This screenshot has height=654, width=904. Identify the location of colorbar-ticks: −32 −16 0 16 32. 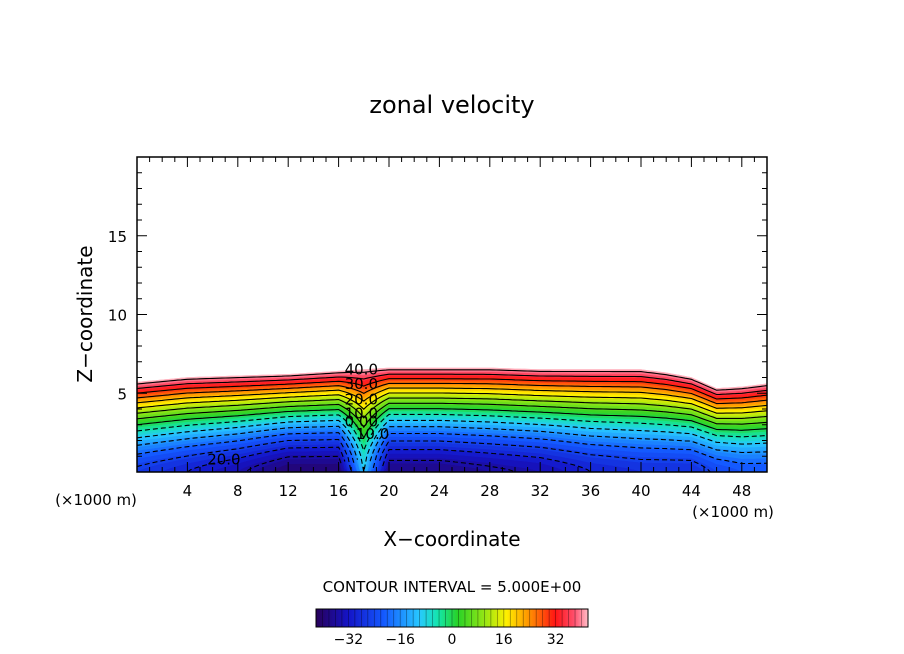
(452, 628).